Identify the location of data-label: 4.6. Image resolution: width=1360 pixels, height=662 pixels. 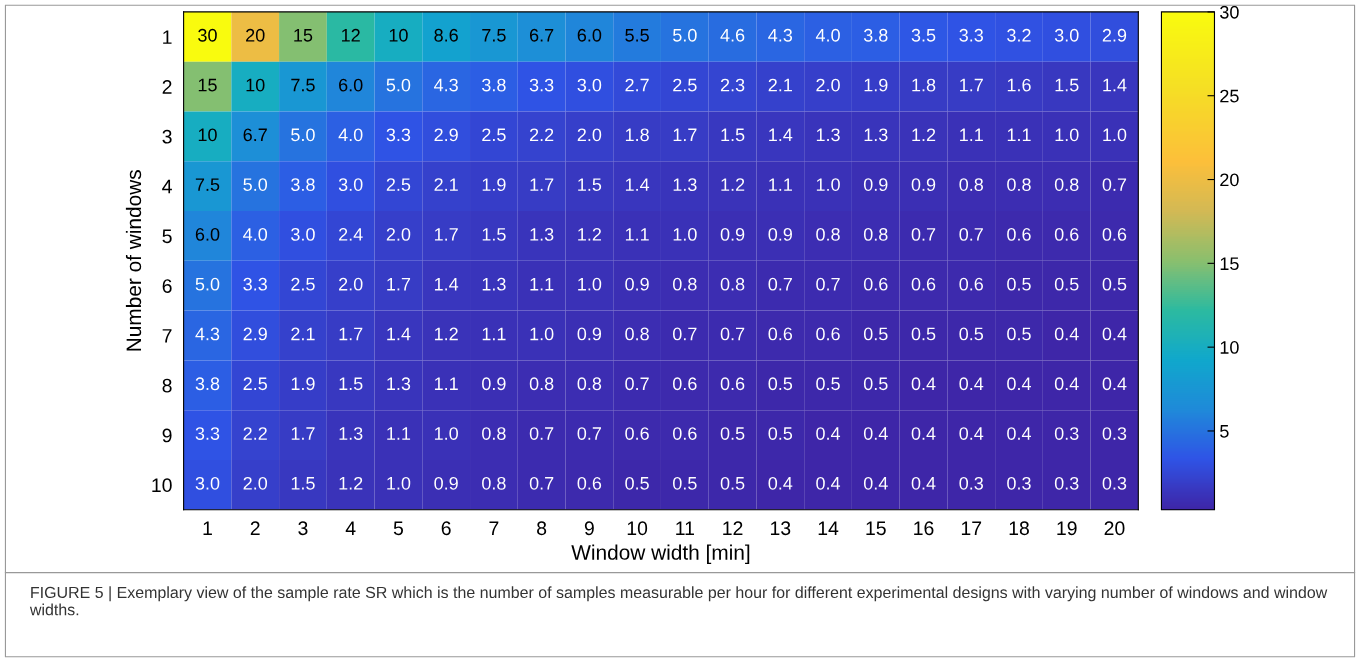
(732, 35).